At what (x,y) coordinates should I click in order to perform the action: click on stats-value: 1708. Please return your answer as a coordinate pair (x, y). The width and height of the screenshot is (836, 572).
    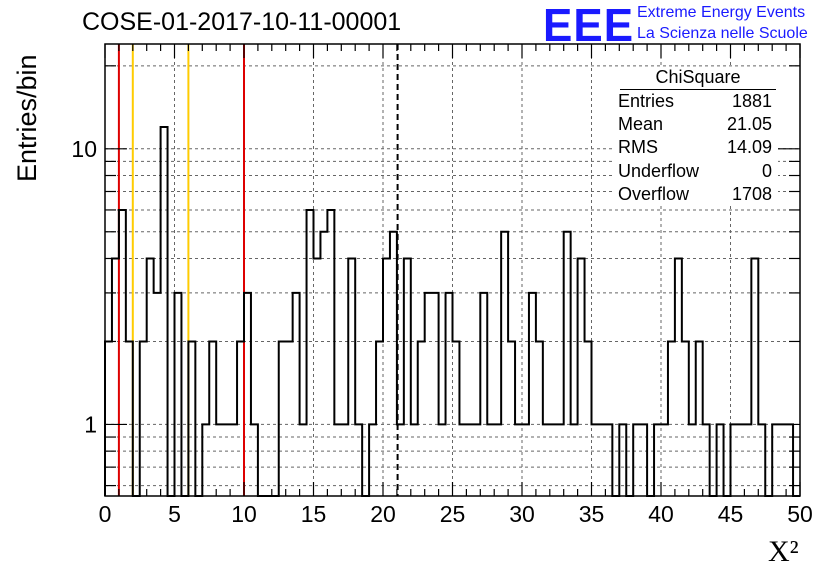
    Looking at the image, I should click on (751, 193).